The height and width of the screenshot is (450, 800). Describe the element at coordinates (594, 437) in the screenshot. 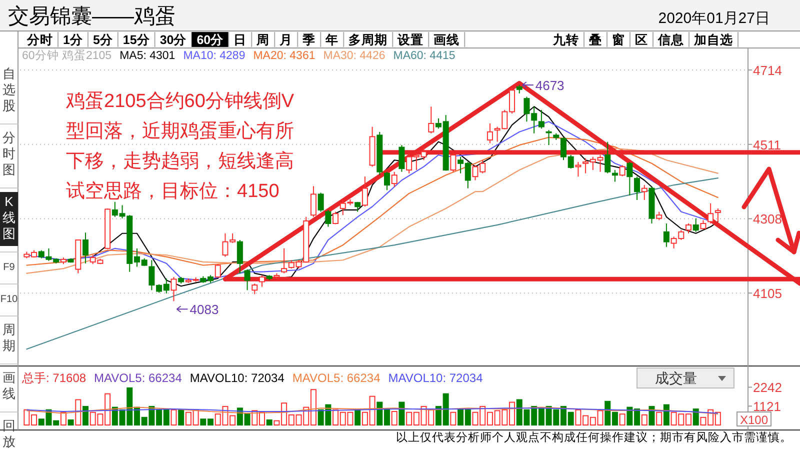

I see `text: 以上仅代表分析师个人观点不构成任何操作建议；期市有风险入市需谨慎。` at that location.